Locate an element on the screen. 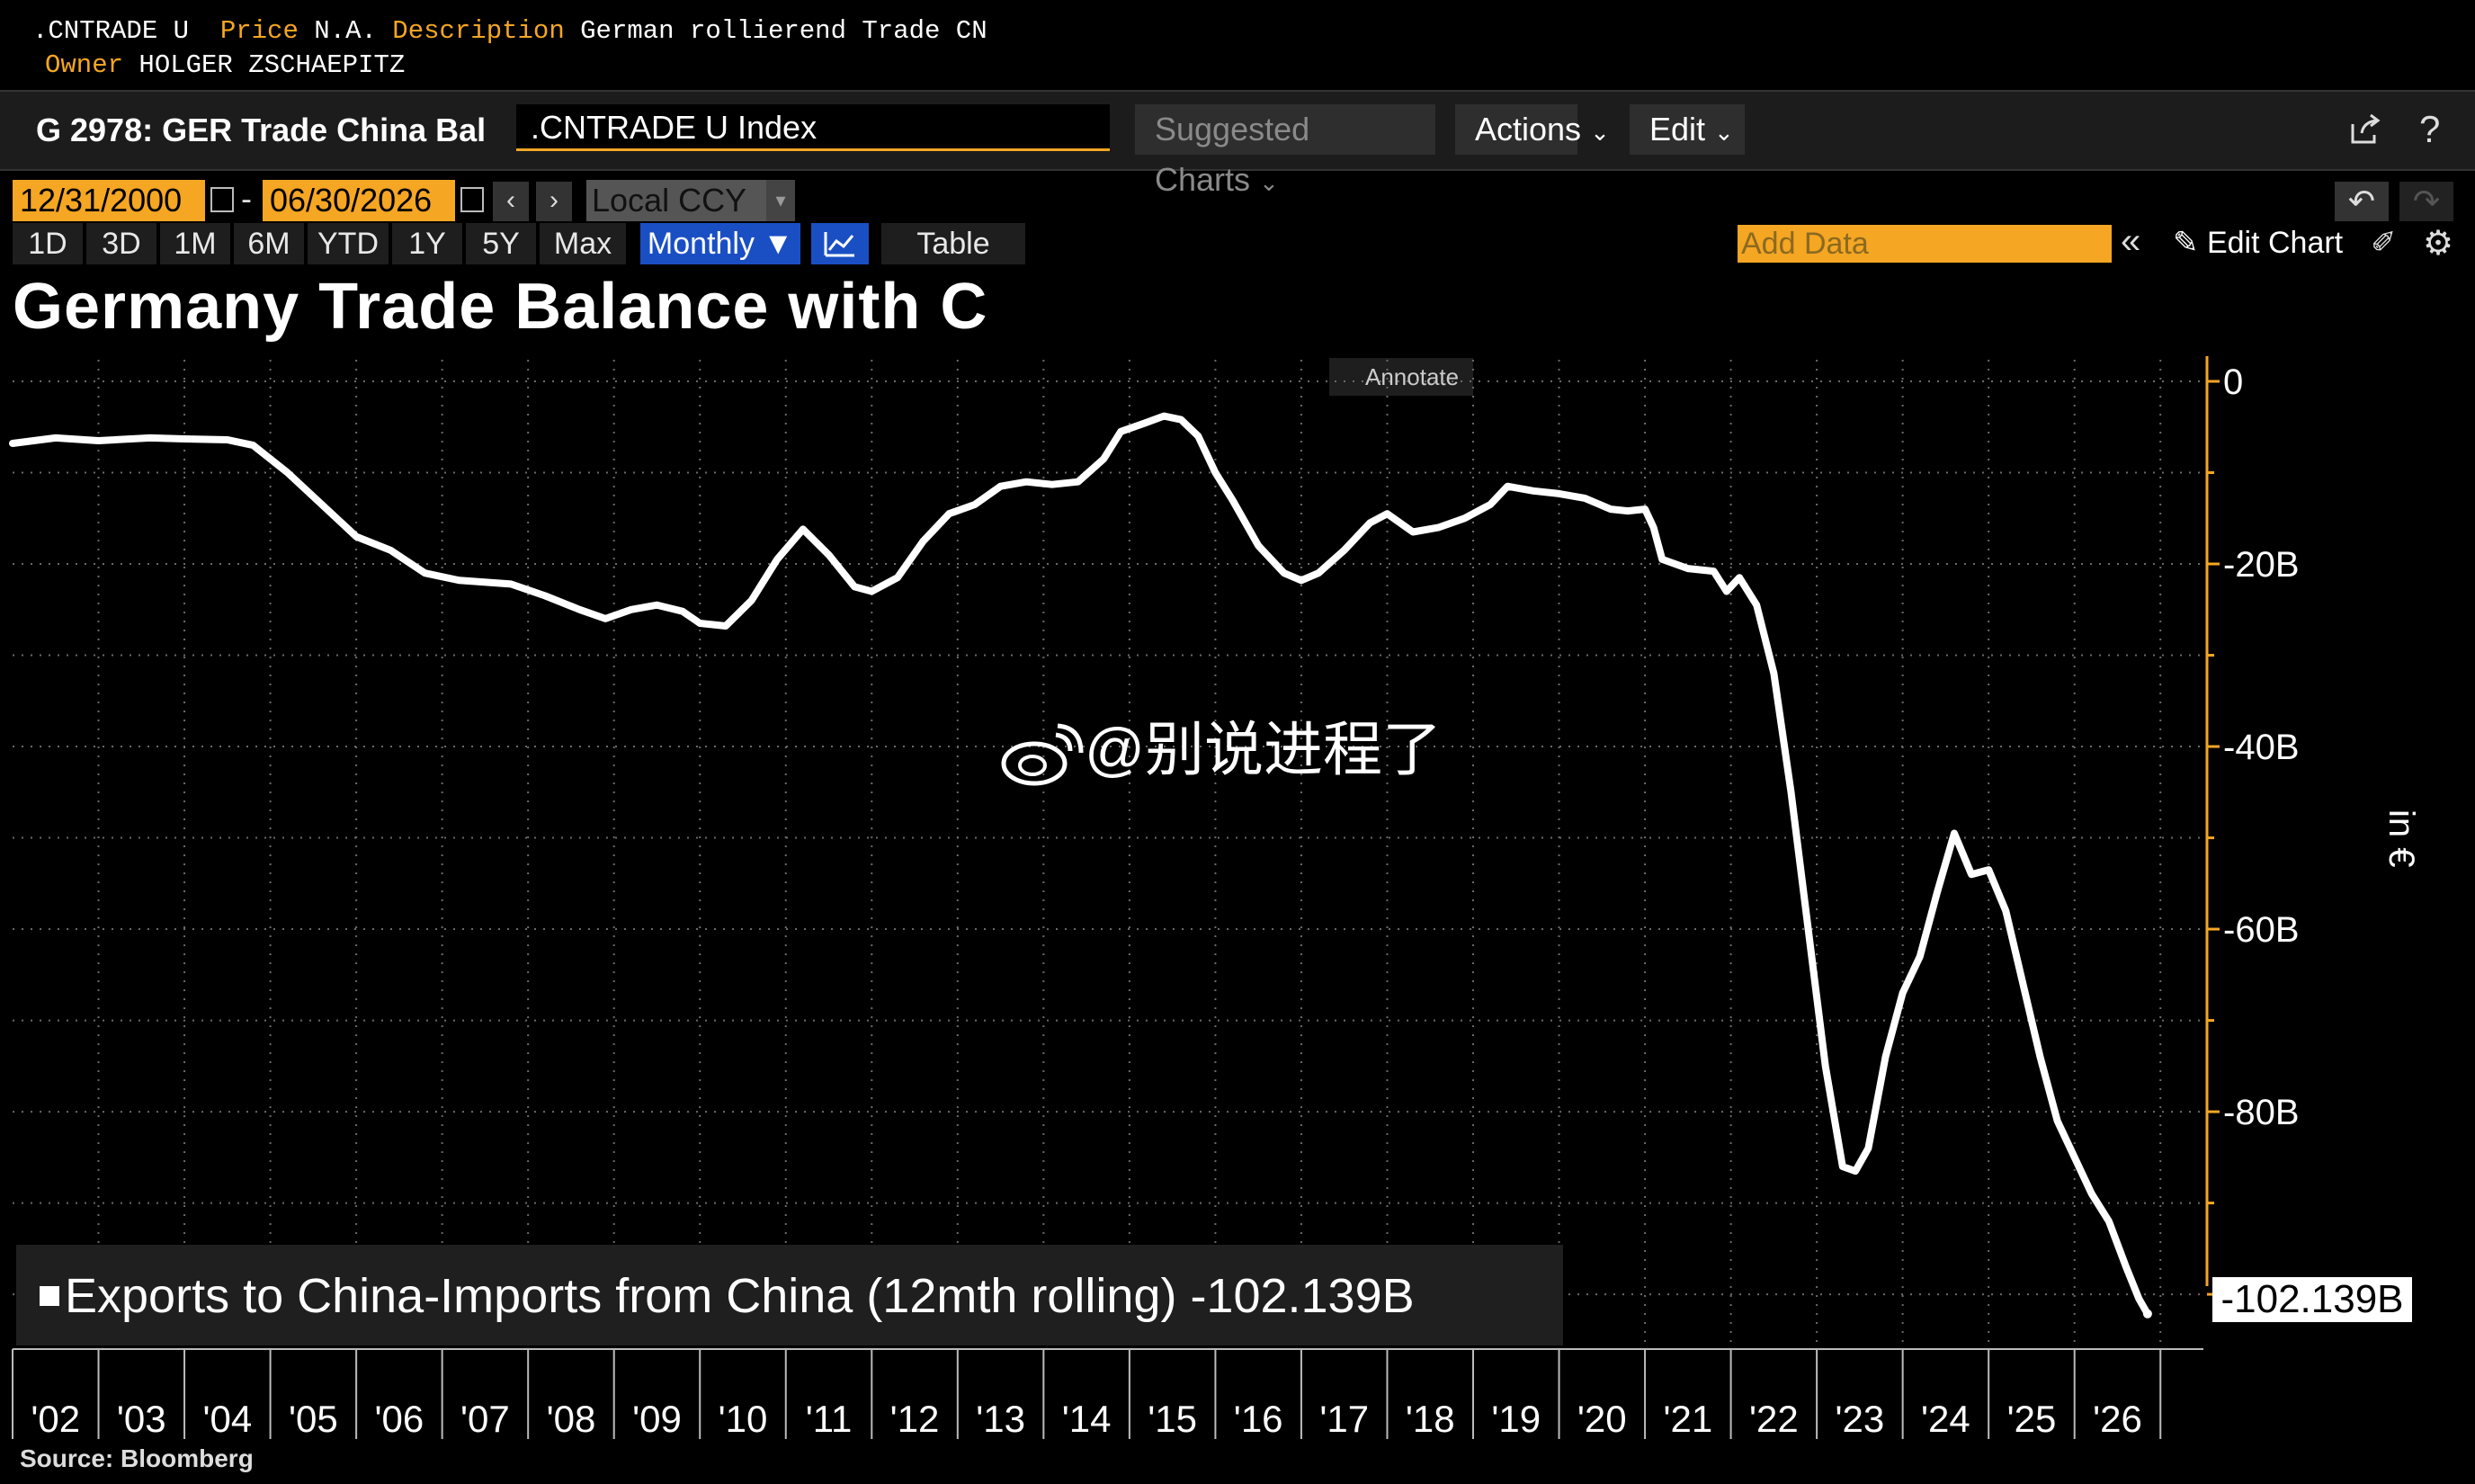 This screenshot has height=1484, width=2475. prev-period-button: ‹ is located at coordinates (511, 201).